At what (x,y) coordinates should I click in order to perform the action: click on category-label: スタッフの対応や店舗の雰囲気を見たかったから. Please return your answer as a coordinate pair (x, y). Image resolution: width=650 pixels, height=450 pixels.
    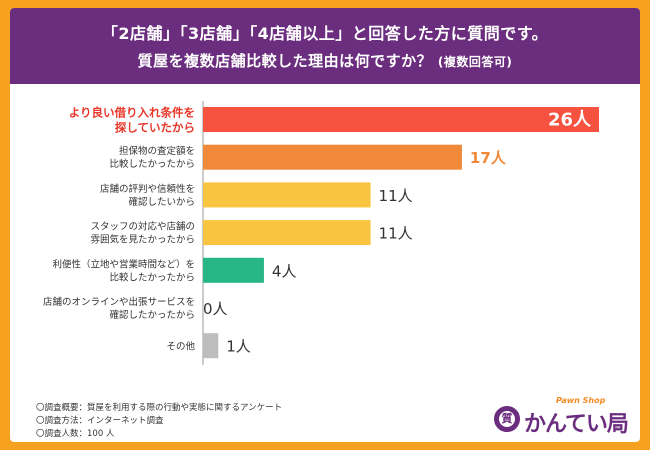
    Looking at the image, I should click on (142, 233).